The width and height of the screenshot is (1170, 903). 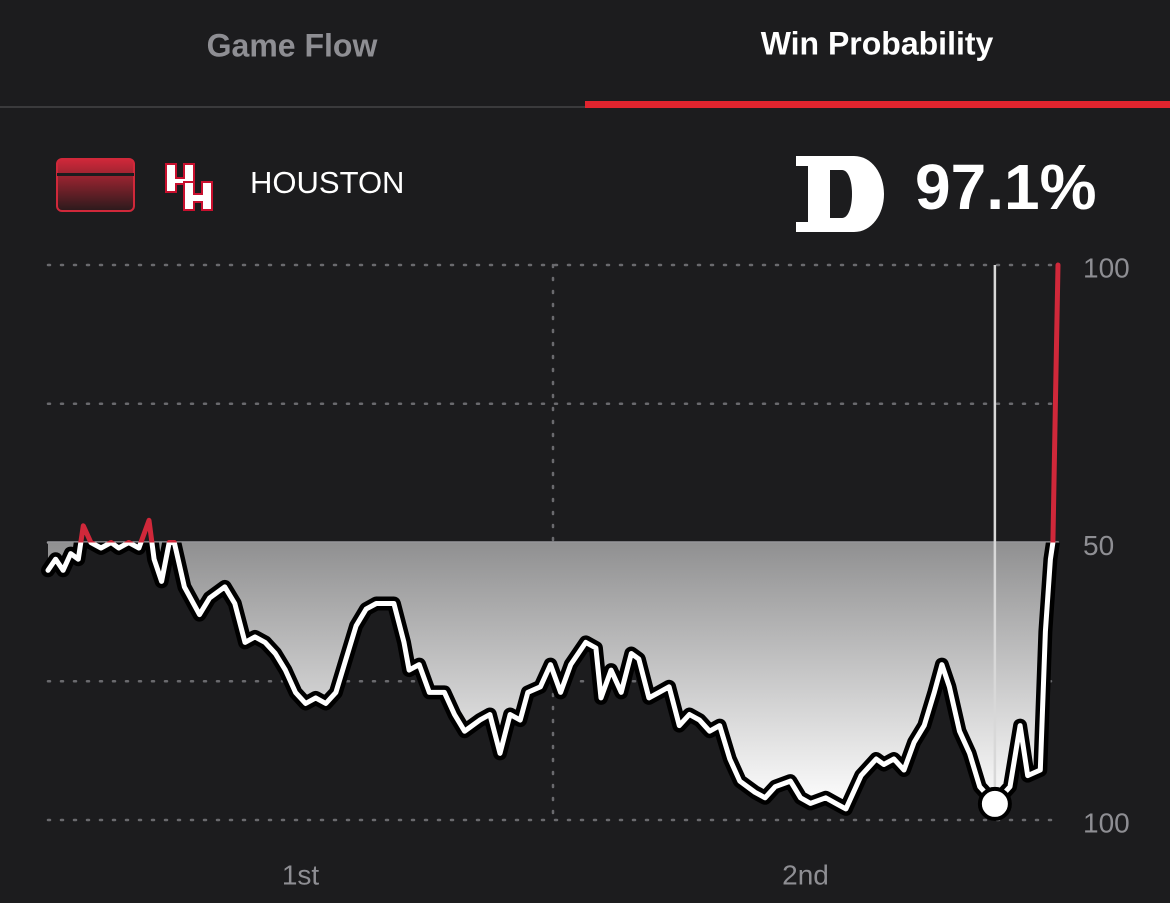 What do you see at coordinates (301, 874) in the screenshot?
I see `x-tick-label: 1st` at bounding box center [301, 874].